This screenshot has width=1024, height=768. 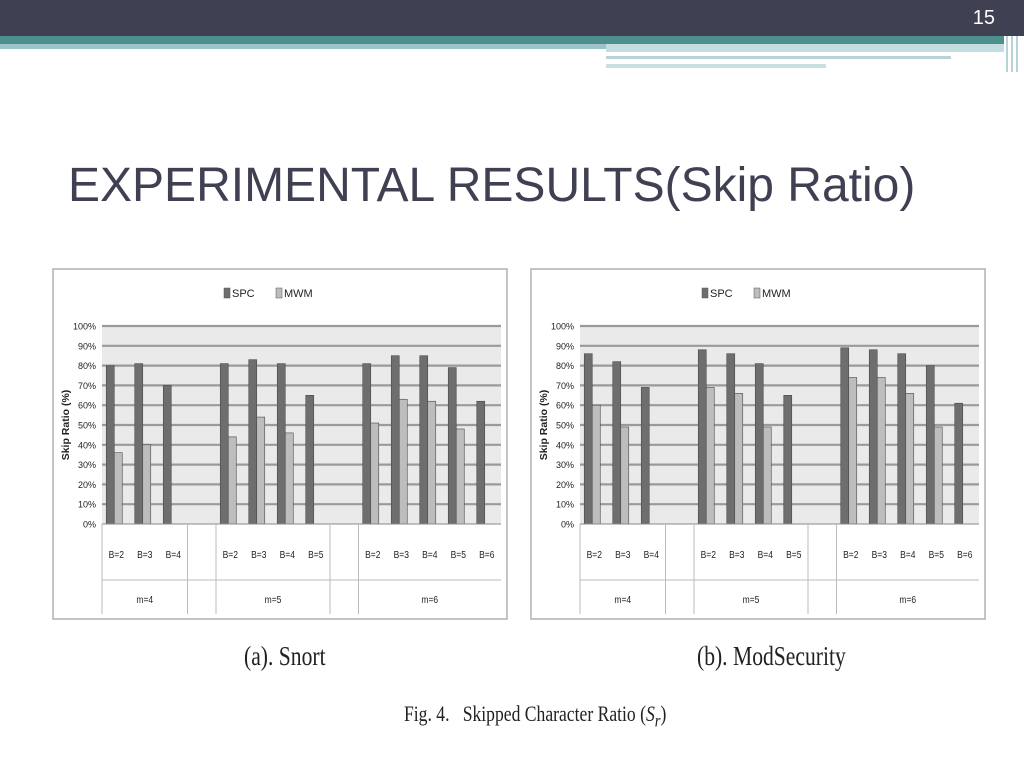 What do you see at coordinates (554, 713) in the screenshot?
I see `figure-text: Skipped Character Ratio (` at bounding box center [554, 713].